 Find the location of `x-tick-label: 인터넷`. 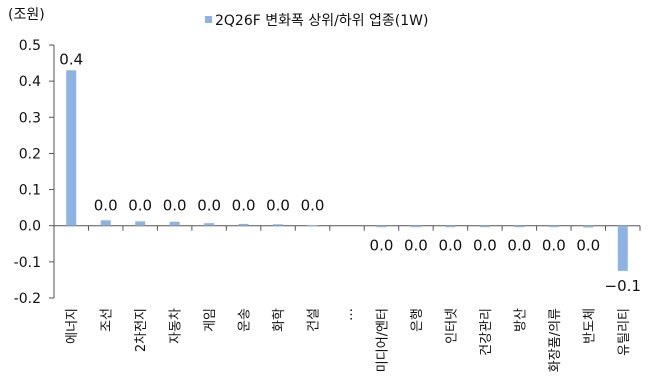

x-tick-label: 인터넷 is located at coordinates (451, 326).